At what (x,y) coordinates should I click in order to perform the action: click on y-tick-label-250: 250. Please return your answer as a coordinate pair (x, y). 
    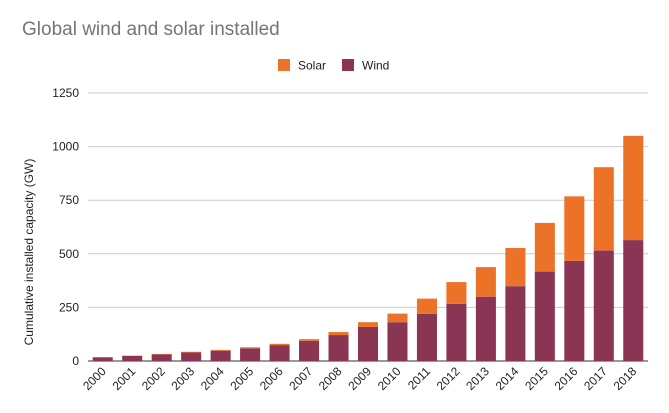
    Looking at the image, I should click on (69, 307).